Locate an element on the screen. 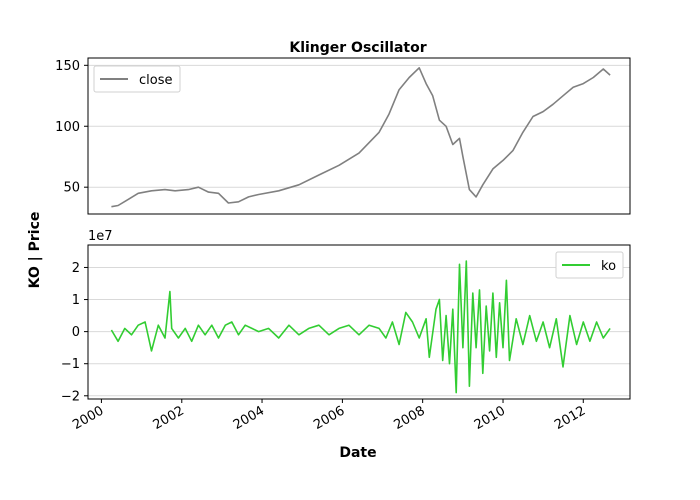 The width and height of the screenshot is (700, 500). top-y-tick-label: 100 is located at coordinates (67, 127).